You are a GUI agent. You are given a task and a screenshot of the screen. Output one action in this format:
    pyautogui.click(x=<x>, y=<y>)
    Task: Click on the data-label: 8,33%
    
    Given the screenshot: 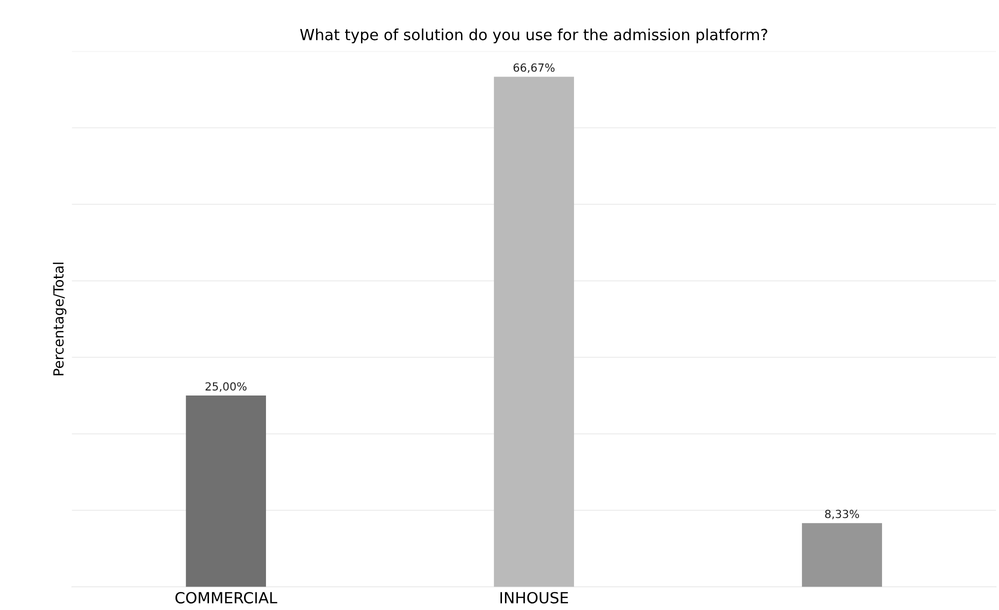 What is the action you would take?
    pyautogui.click(x=842, y=515)
    